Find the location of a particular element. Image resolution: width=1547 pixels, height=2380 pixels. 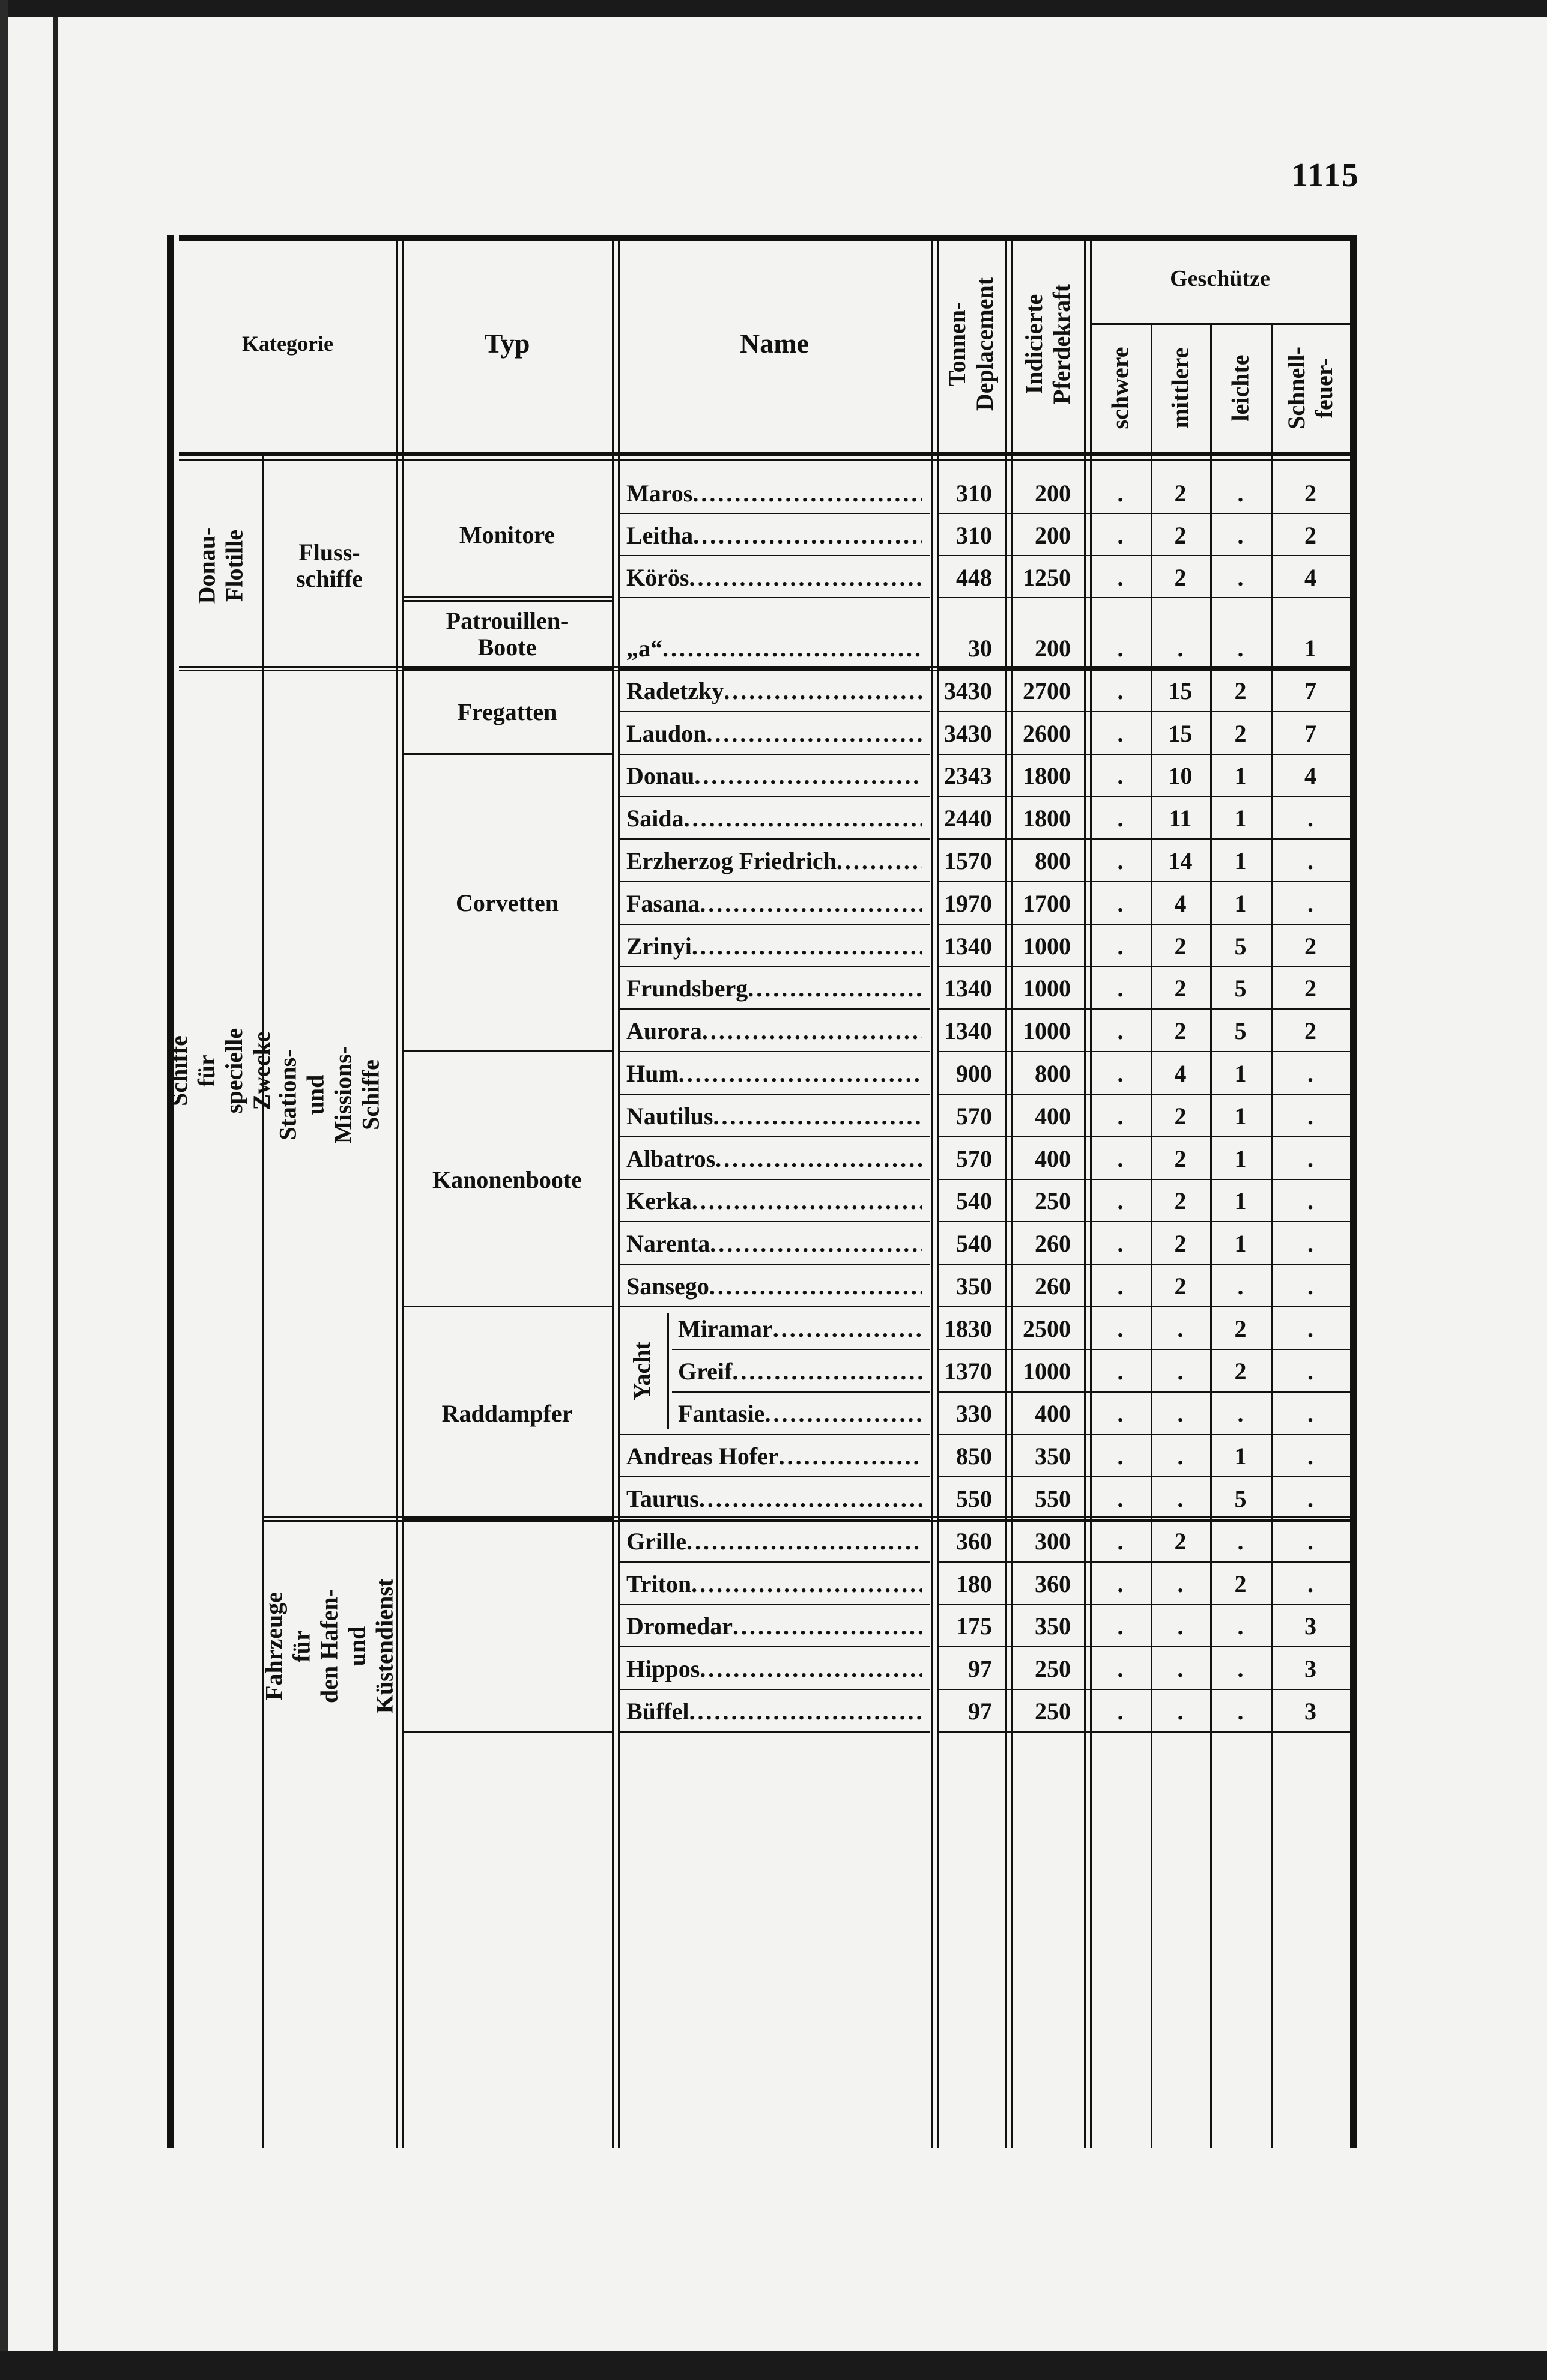

unterkategorie-1: Stations- und Missions-Schiffe is located at coordinates (329, 1095).